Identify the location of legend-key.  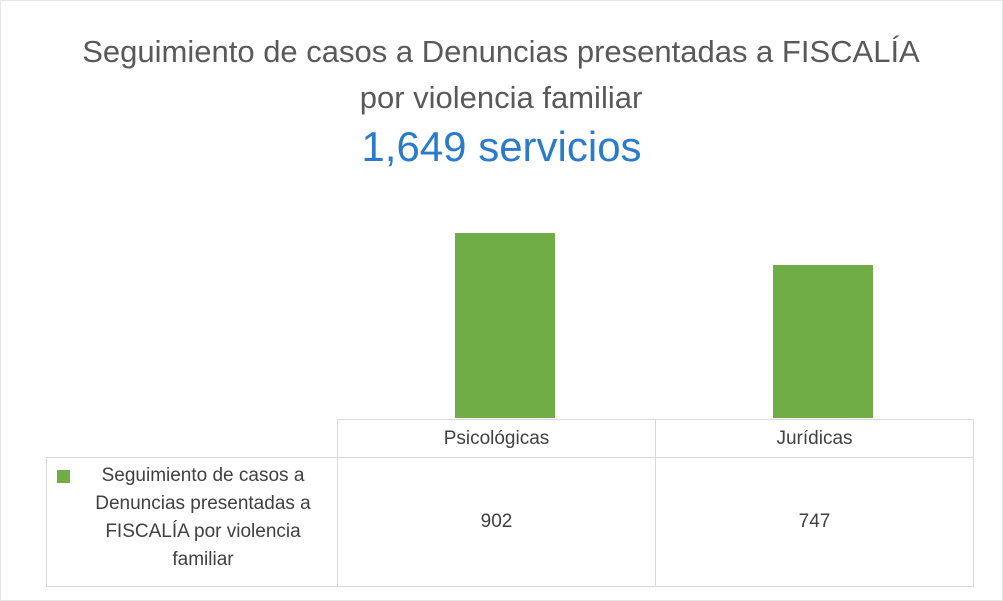
(63, 476).